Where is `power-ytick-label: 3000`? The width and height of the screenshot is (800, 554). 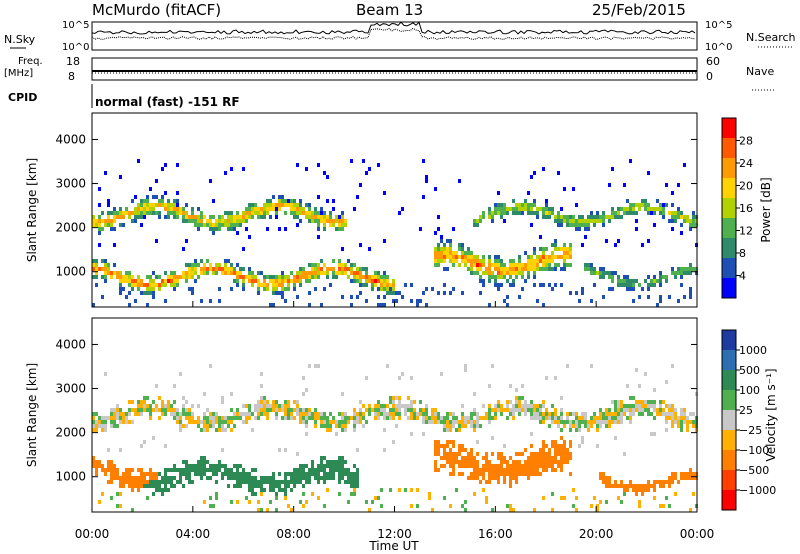 power-ytick-label: 3000 is located at coordinates (70, 184).